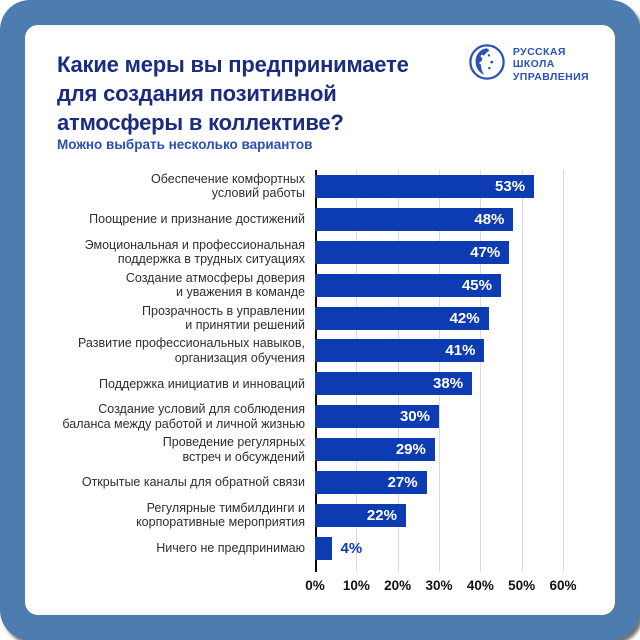 This screenshot has width=640, height=640. Describe the element at coordinates (414, 219) in the screenshot. I see `bar: 48%` at that location.